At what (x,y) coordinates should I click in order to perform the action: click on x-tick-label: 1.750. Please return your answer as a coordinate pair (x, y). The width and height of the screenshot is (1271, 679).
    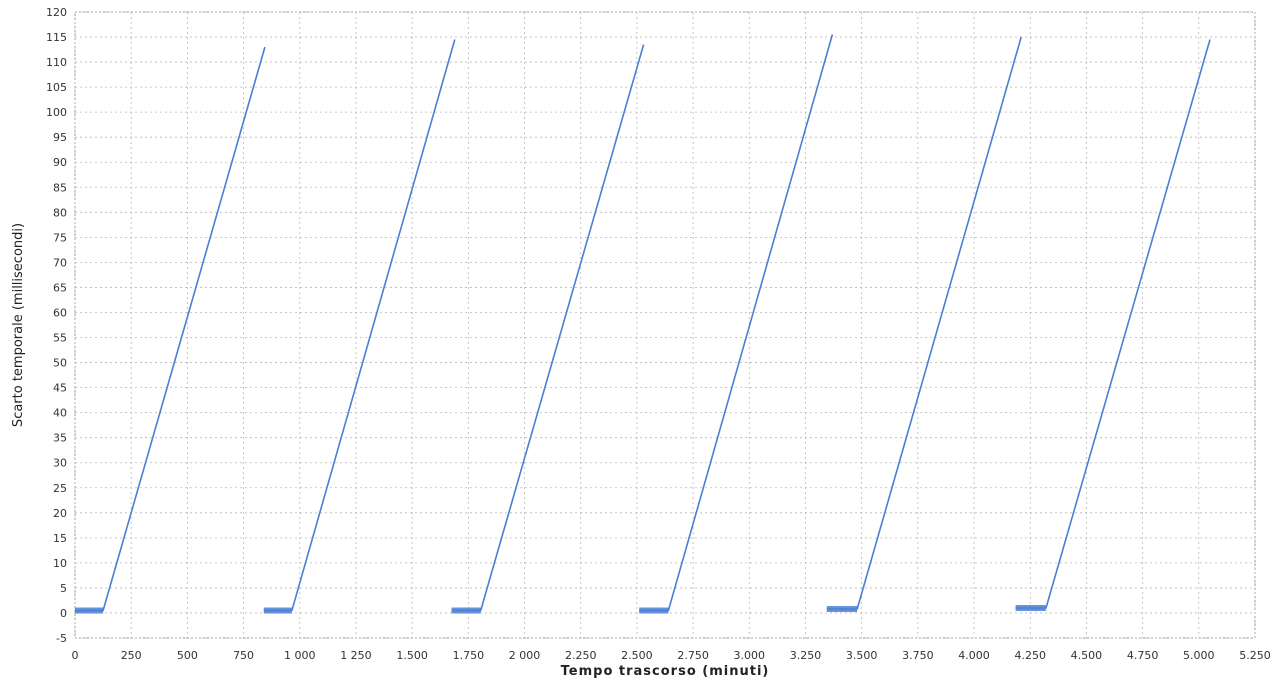
    Looking at the image, I should click on (469, 655).